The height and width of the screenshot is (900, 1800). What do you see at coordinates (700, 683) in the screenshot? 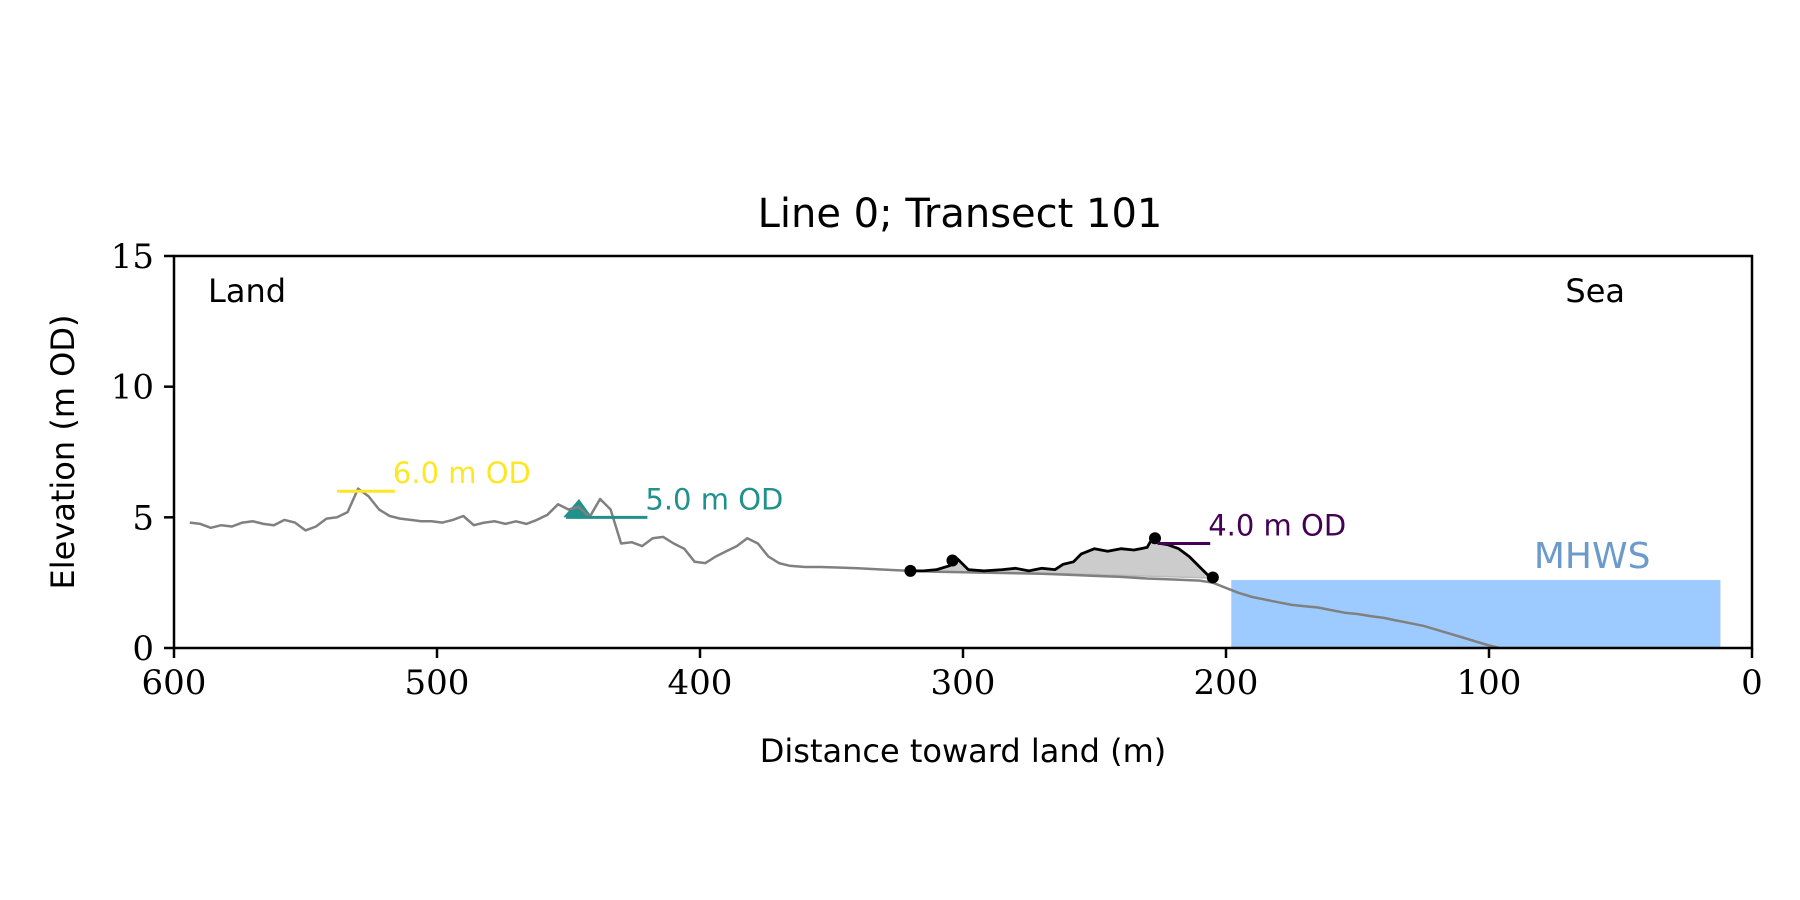
I see `x-tick-label: 400` at bounding box center [700, 683].